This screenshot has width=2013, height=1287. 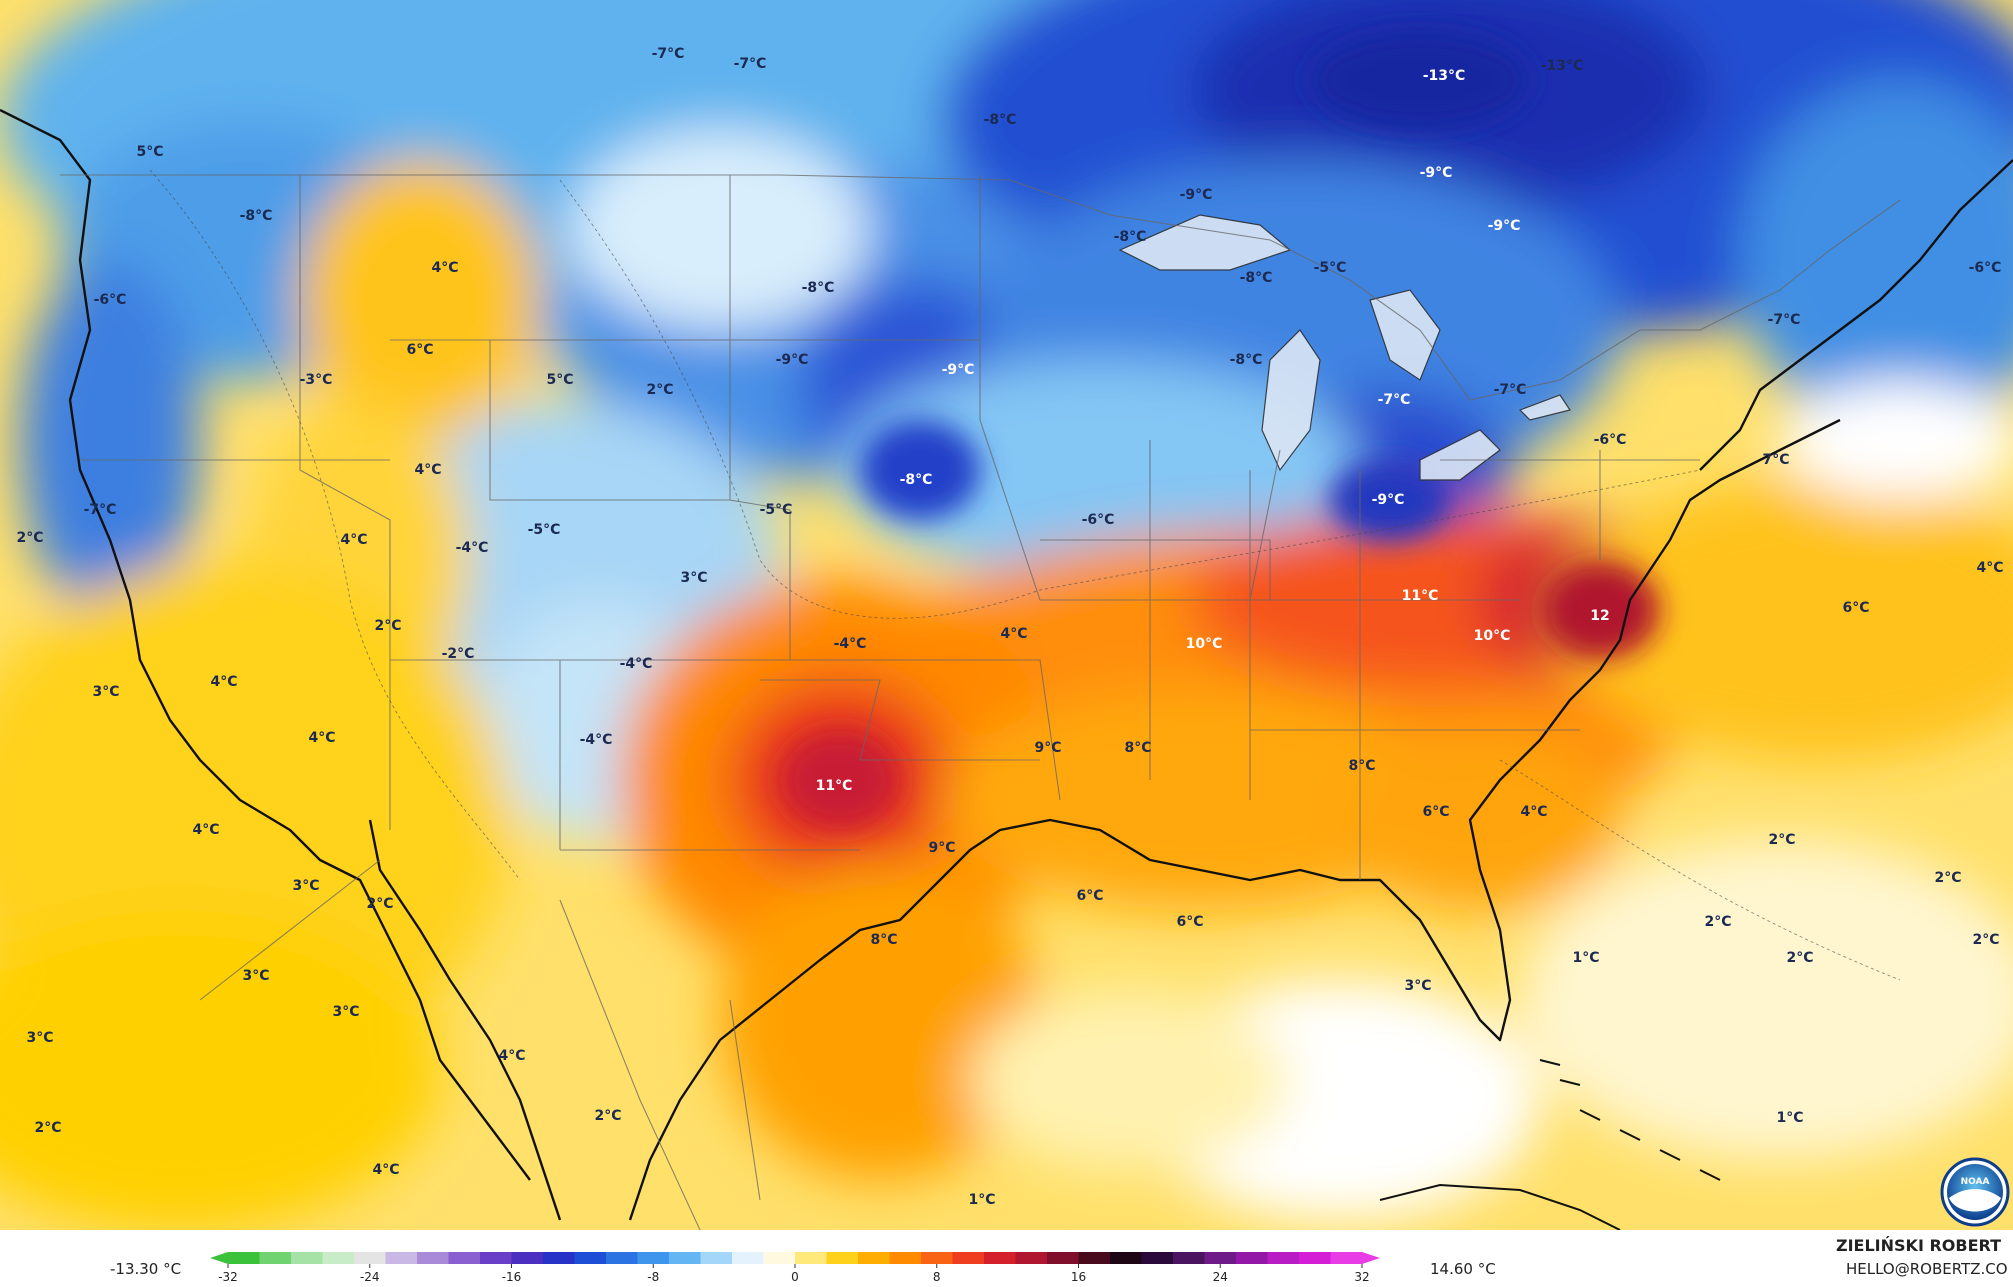 I want to click on colorbar-max-value: 14.60 °C, so click(x=1463, y=1269).